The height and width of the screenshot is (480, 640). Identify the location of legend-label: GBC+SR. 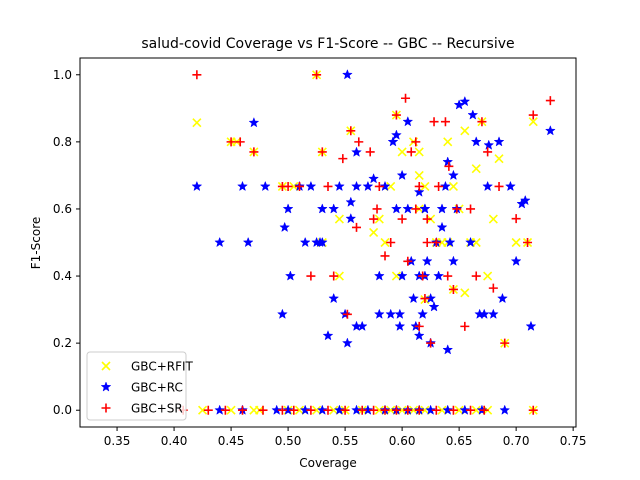
(157, 409).